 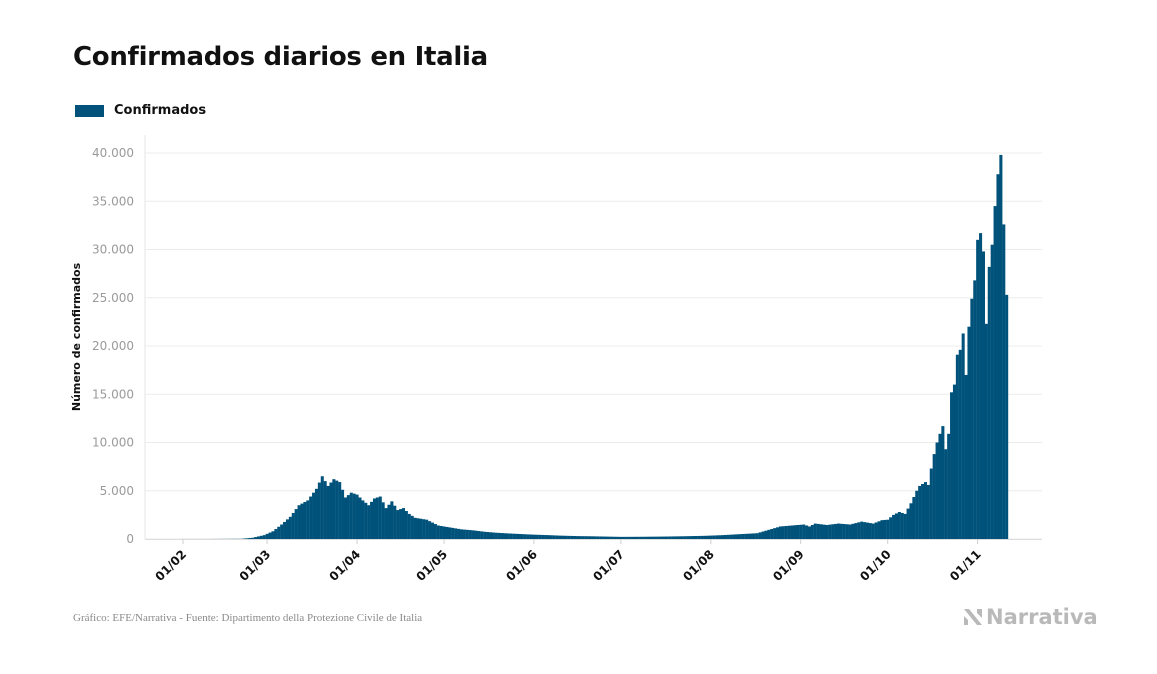 What do you see at coordinates (113, 443) in the screenshot?
I see `y-tick-label: 10.000` at bounding box center [113, 443].